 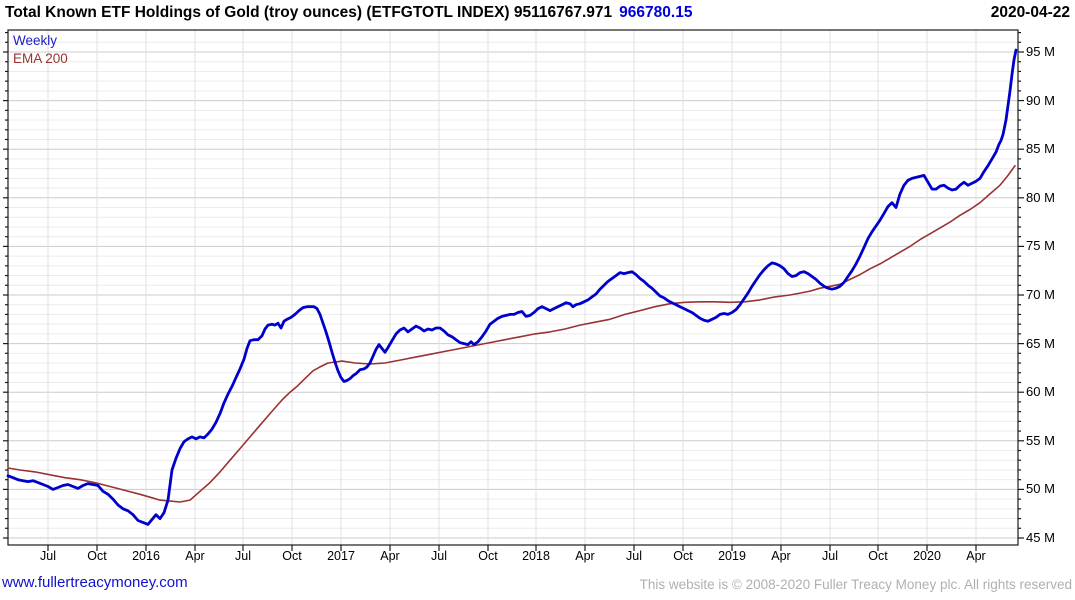 What do you see at coordinates (1040, 246) in the screenshot?
I see `y-axis-label: 75 M` at bounding box center [1040, 246].